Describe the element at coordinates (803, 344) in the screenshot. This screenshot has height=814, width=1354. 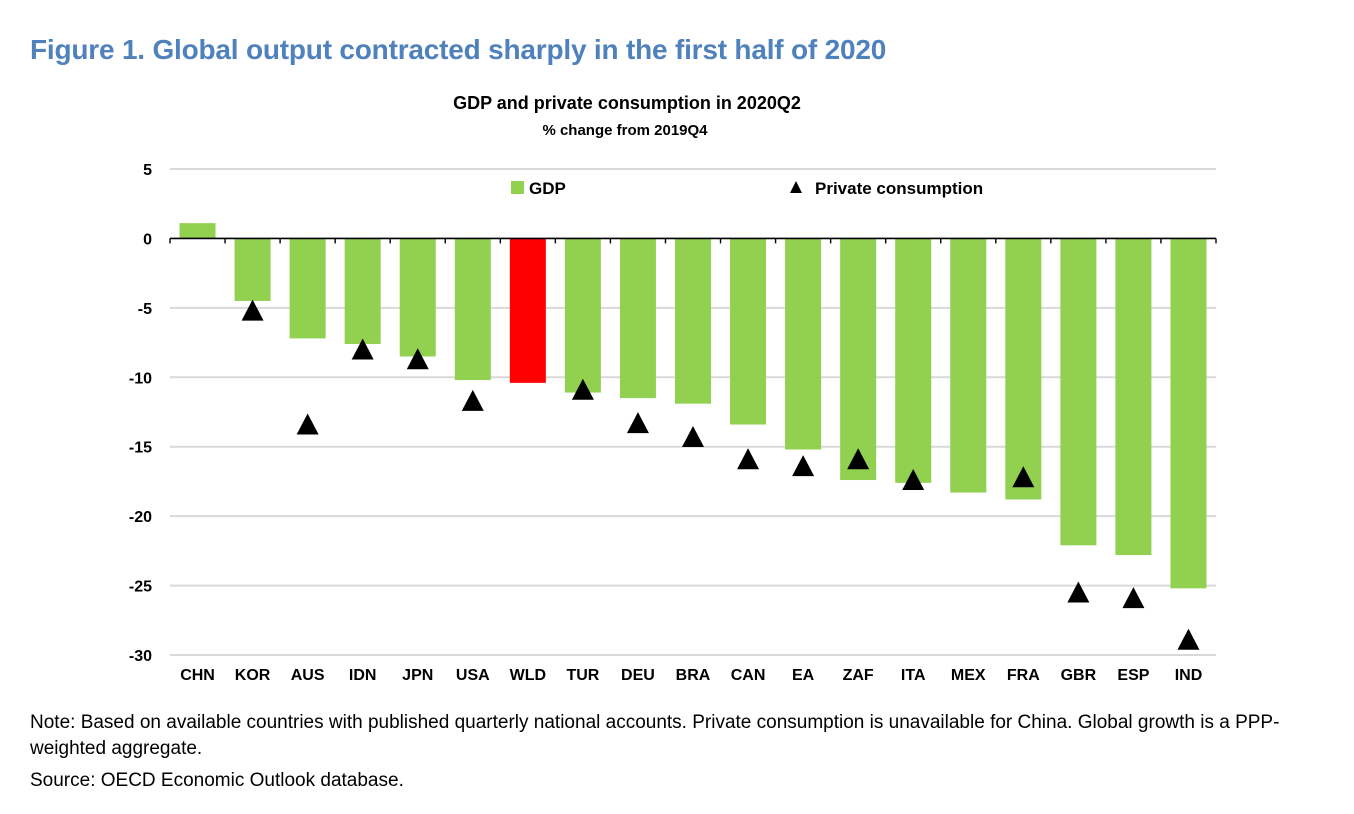
I see `gdp-bar-ea` at that location.